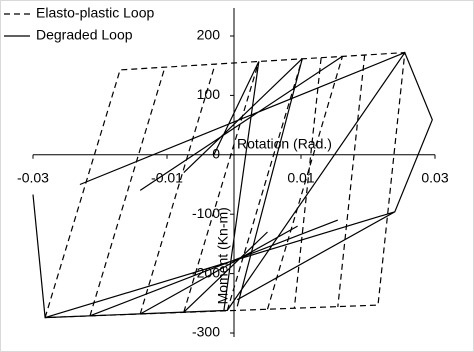 The height and width of the screenshot is (352, 474). I want to click on y-tick-label: -300, so click(206, 332).